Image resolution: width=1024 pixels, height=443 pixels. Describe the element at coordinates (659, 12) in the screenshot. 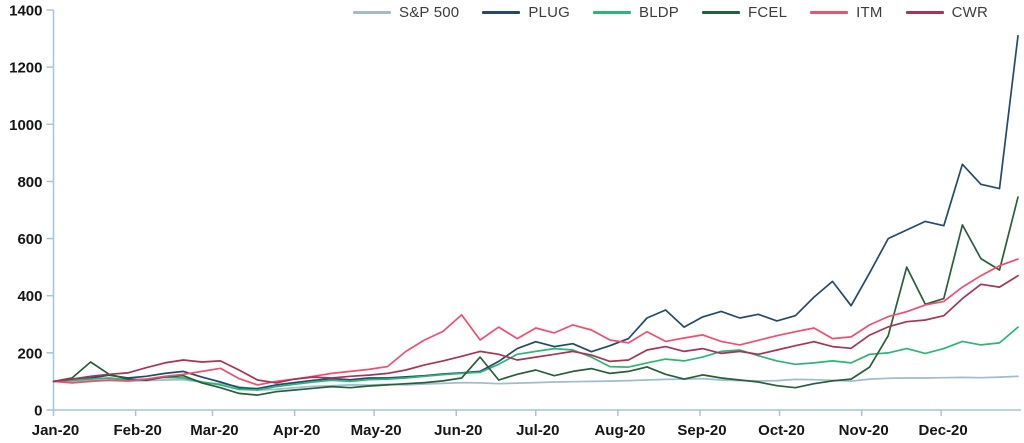

I see `legend-label: BLDP` at that location.